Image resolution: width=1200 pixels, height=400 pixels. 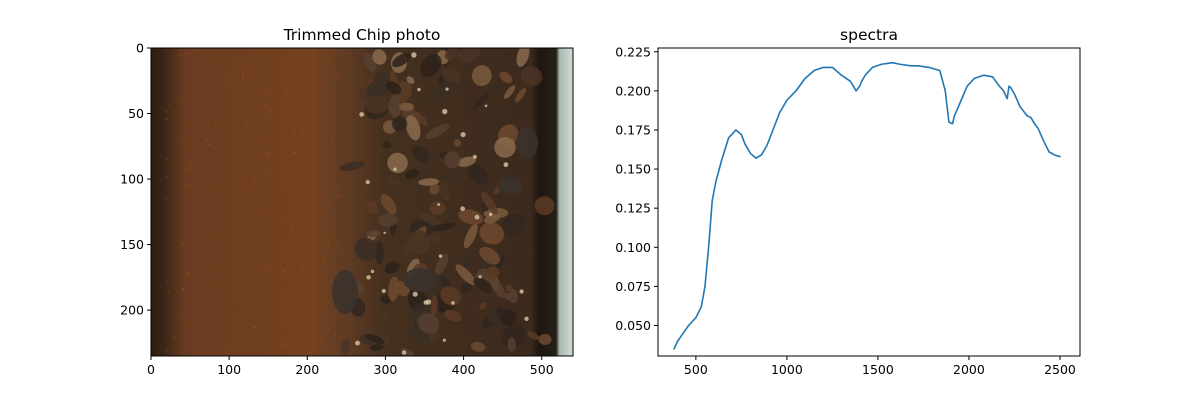 What do you see at coordinates (362, 35) in the screenshot?
I see `chip-photo-title: Trimmed Chip photo` at bounding box center [362, 35].